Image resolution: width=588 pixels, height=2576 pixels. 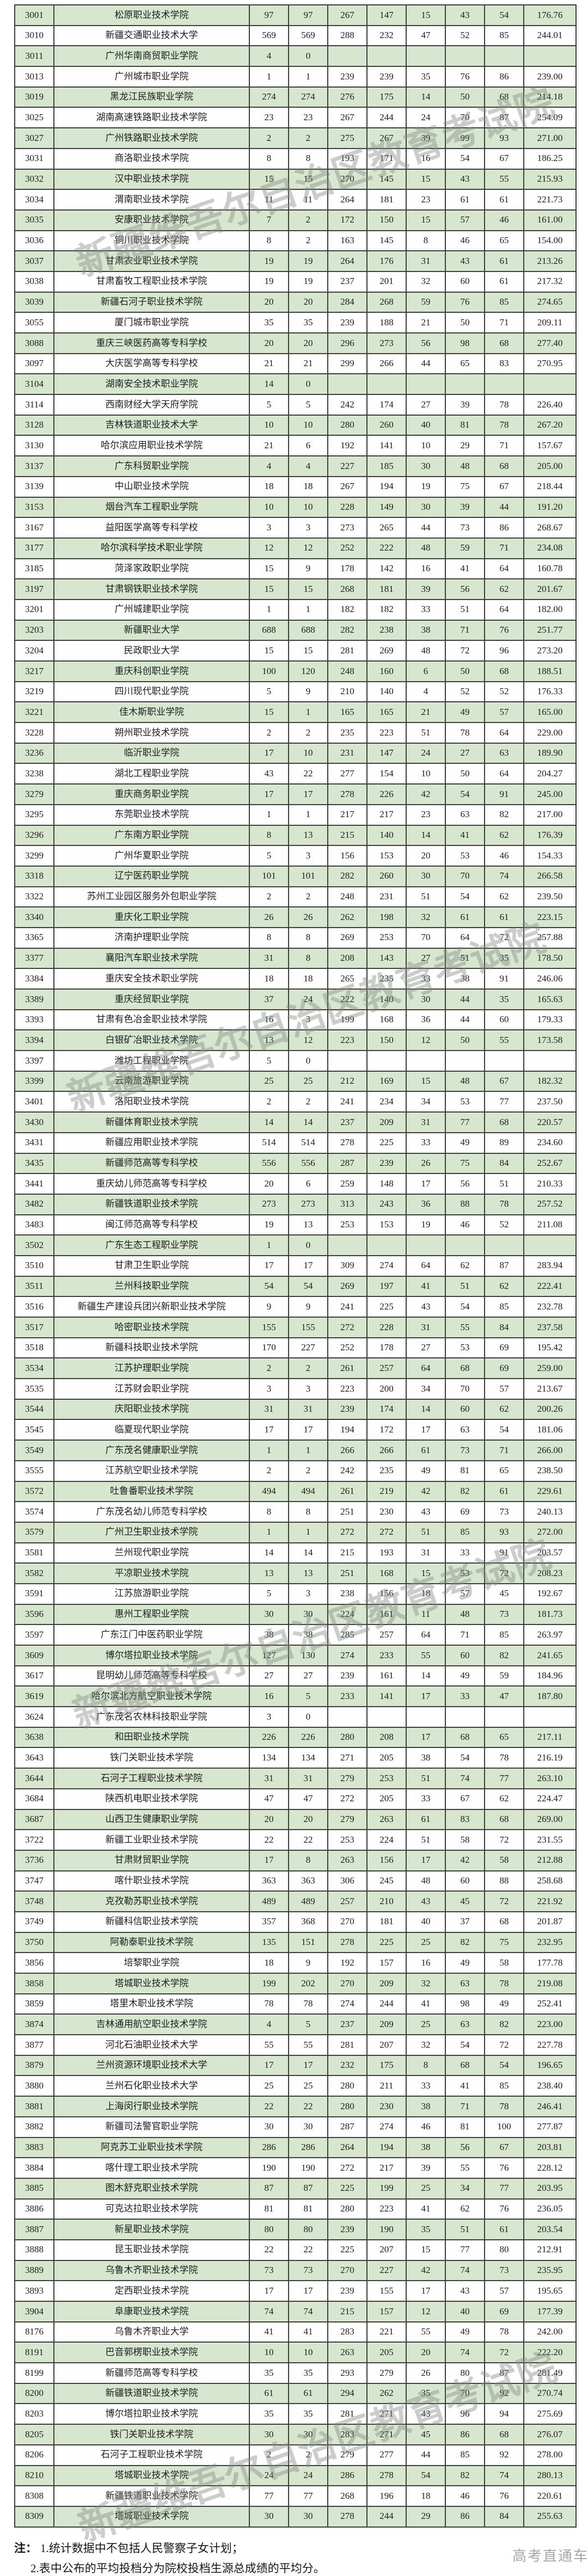 I want to click on table-row: 3435 新疆师范高等专科学校 556 556 287 239 26 75 84 252.67, so click(x=295, y=1163).